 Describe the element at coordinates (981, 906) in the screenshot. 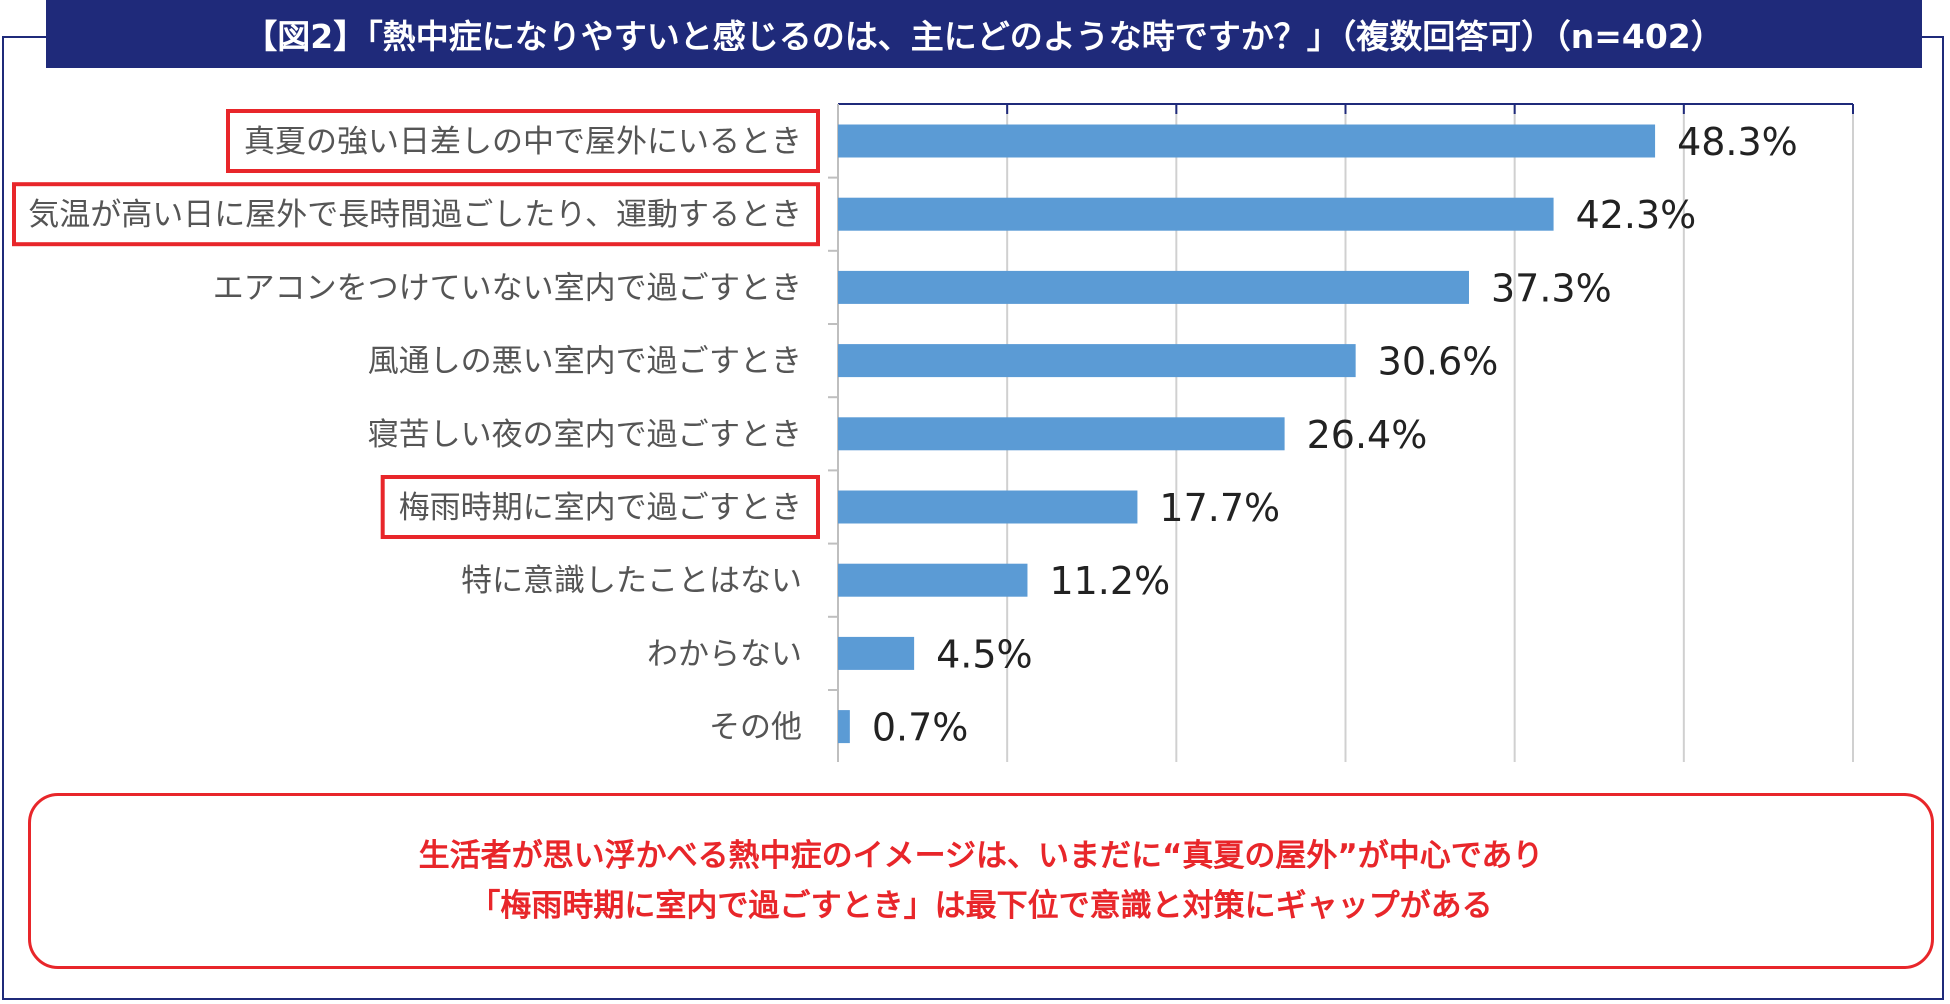

I see `conclusion-line-2: 「梅雨時期に室内で過ごすとき」は最下位で意識と対策にギャップがある` at that location.